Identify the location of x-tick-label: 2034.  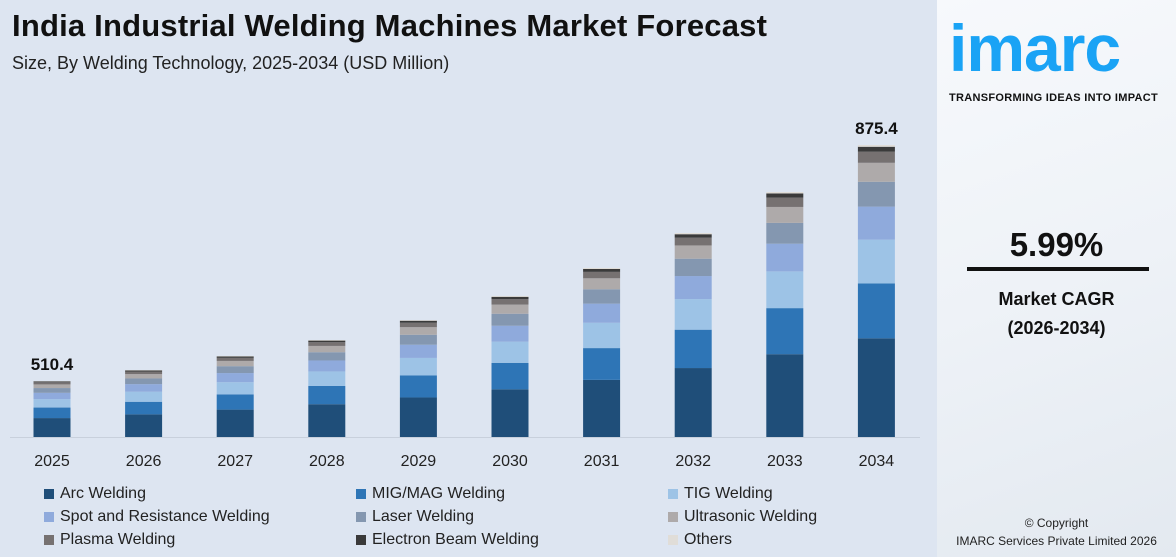
(877, 461).